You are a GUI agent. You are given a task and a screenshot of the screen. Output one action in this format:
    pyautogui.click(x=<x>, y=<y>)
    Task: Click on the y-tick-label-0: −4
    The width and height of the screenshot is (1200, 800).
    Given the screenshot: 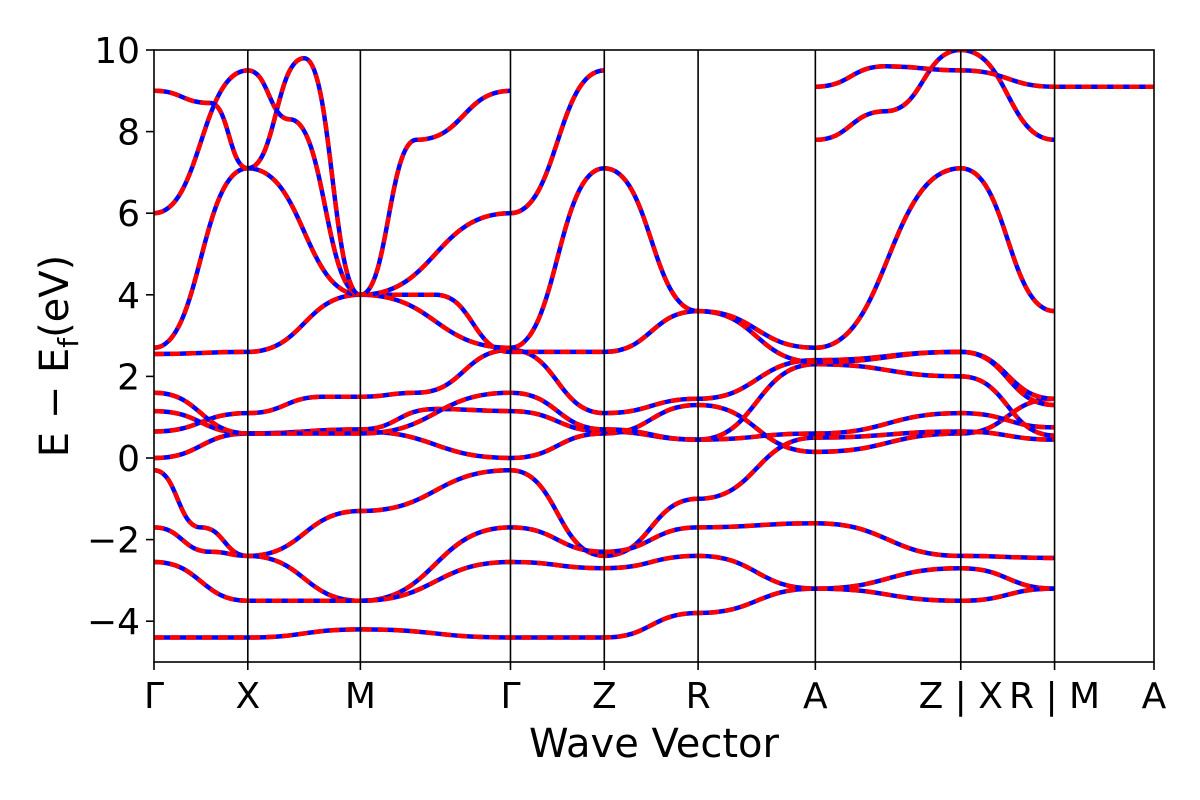 What is the action you would take?
    pyautogui.click(x=113, y=622)
    